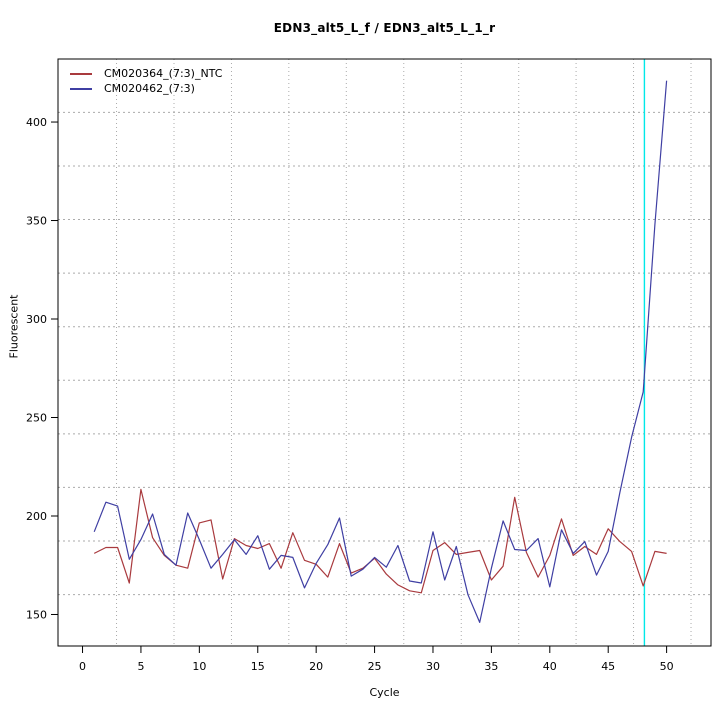 This screenshot has width=720, height=720. Describe the element at coordinates (14, 326) in the screenshot. I see `y-axis-label: Fluorescent` at that location.